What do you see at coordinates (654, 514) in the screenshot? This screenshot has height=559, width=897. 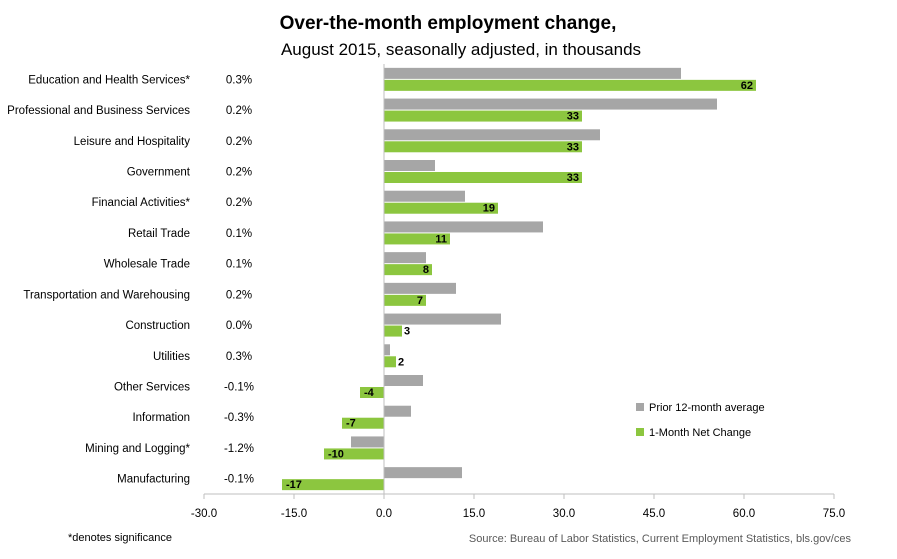 I see `x-tick-label: 45.0` at bounding box center [654, 514].